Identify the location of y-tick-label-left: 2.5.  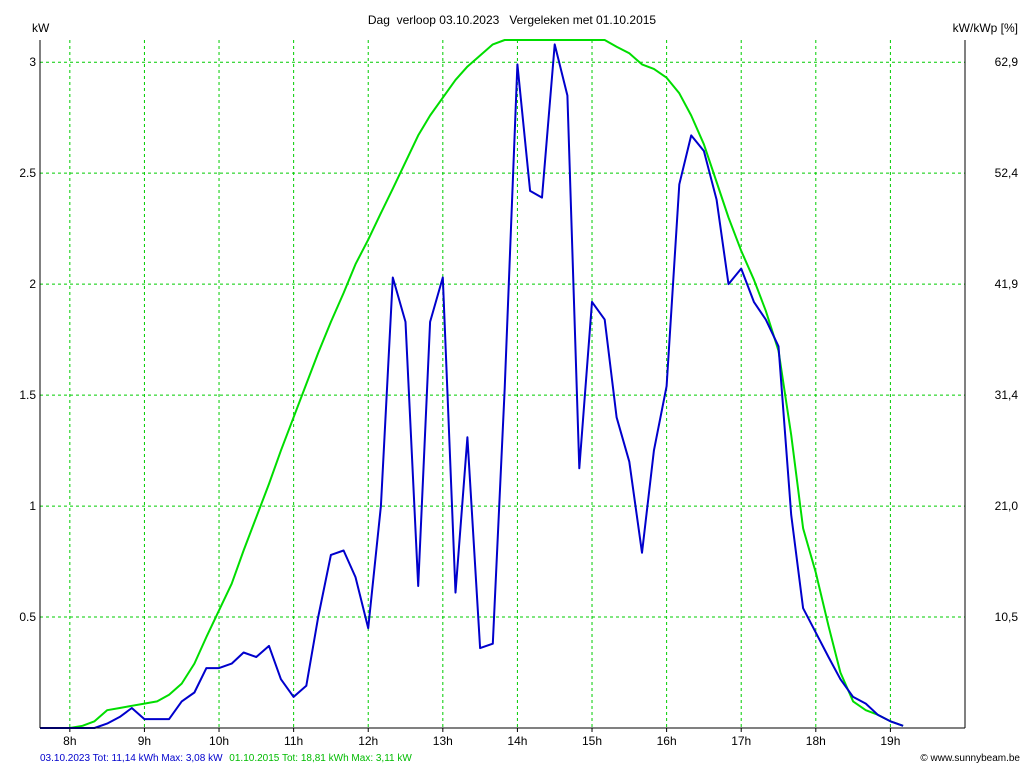
(27, 173).